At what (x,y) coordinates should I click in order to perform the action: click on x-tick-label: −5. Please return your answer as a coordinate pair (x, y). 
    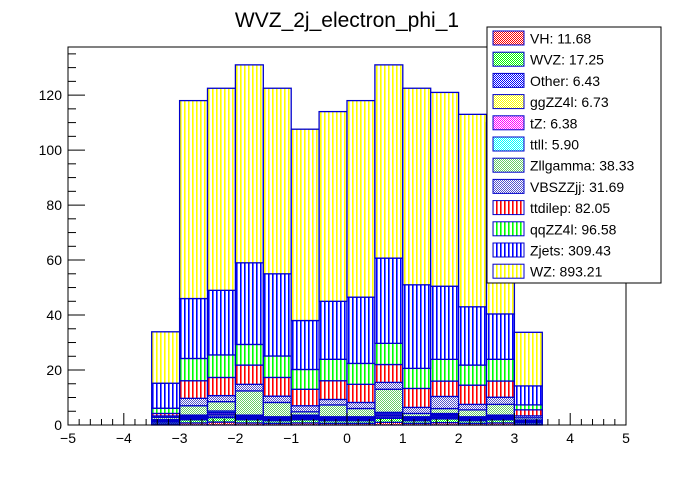
    Looking at the image, I should click on (68, 438).